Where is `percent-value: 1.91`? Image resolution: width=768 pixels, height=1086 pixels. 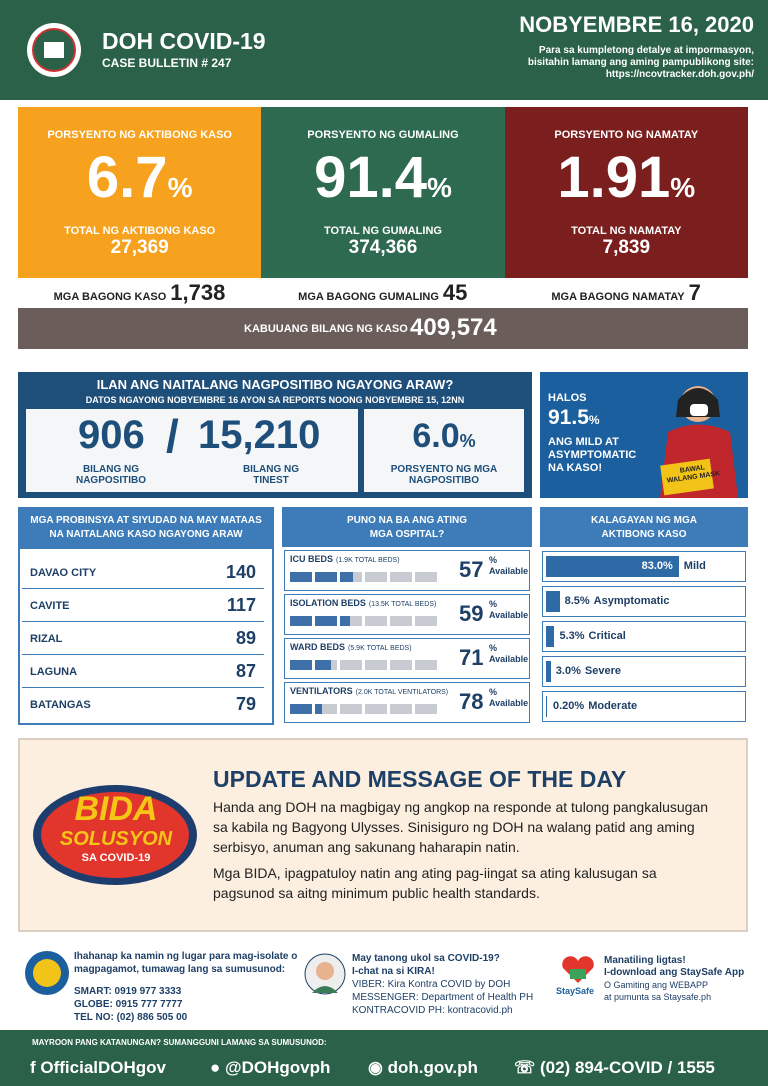
percent-value: 1.91 is located at coordinates (614, 177).